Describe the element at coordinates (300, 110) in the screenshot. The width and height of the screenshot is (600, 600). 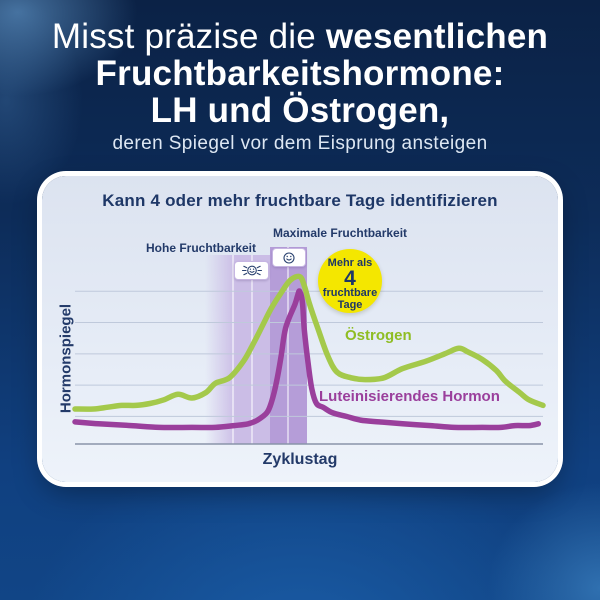
I see `headline-line-3: LH und Östrogen,` at that location.